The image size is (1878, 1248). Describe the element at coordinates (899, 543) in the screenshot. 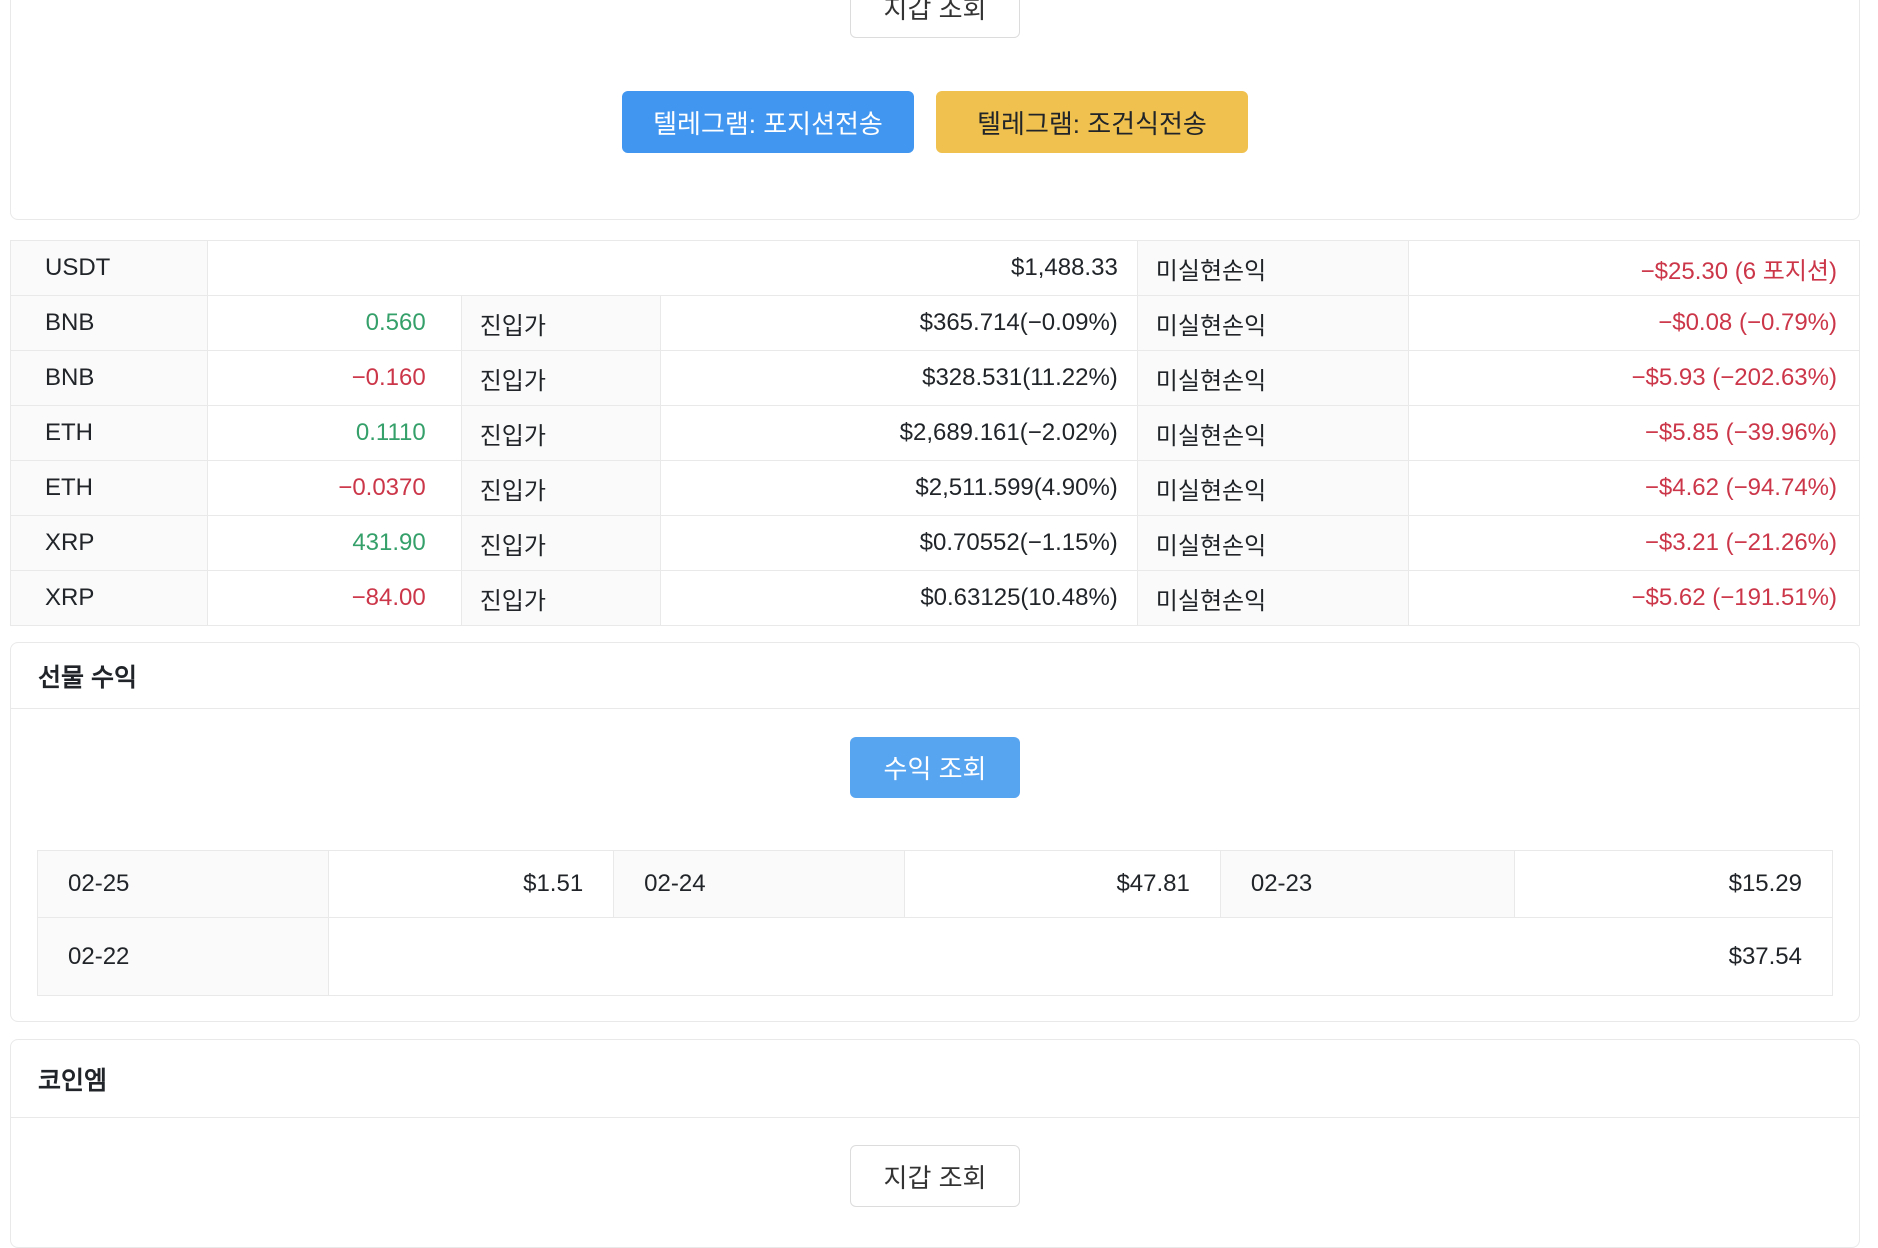

I see `entry-price-cell: $0.70552(−1.15%)` at that location.